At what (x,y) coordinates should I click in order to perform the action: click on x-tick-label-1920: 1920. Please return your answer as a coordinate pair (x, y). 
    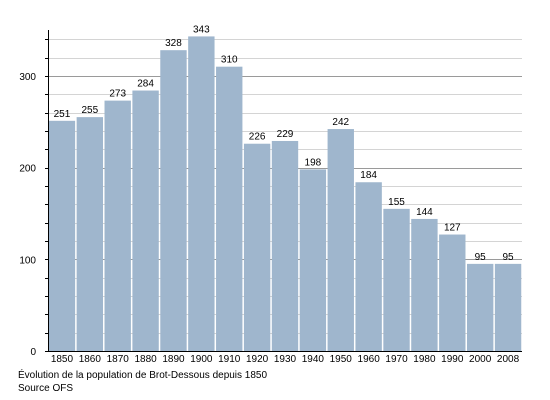
    Looking at the image, I should click on (257, 359).